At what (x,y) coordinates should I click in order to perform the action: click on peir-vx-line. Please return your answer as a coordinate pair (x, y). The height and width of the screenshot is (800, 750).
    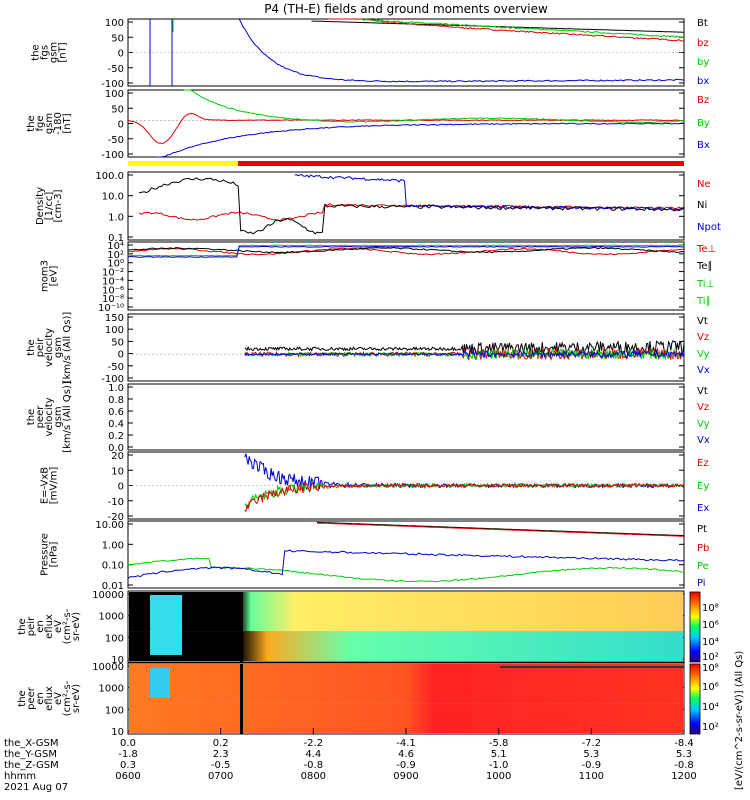
    Looking at the image, I should click on (464, 354).